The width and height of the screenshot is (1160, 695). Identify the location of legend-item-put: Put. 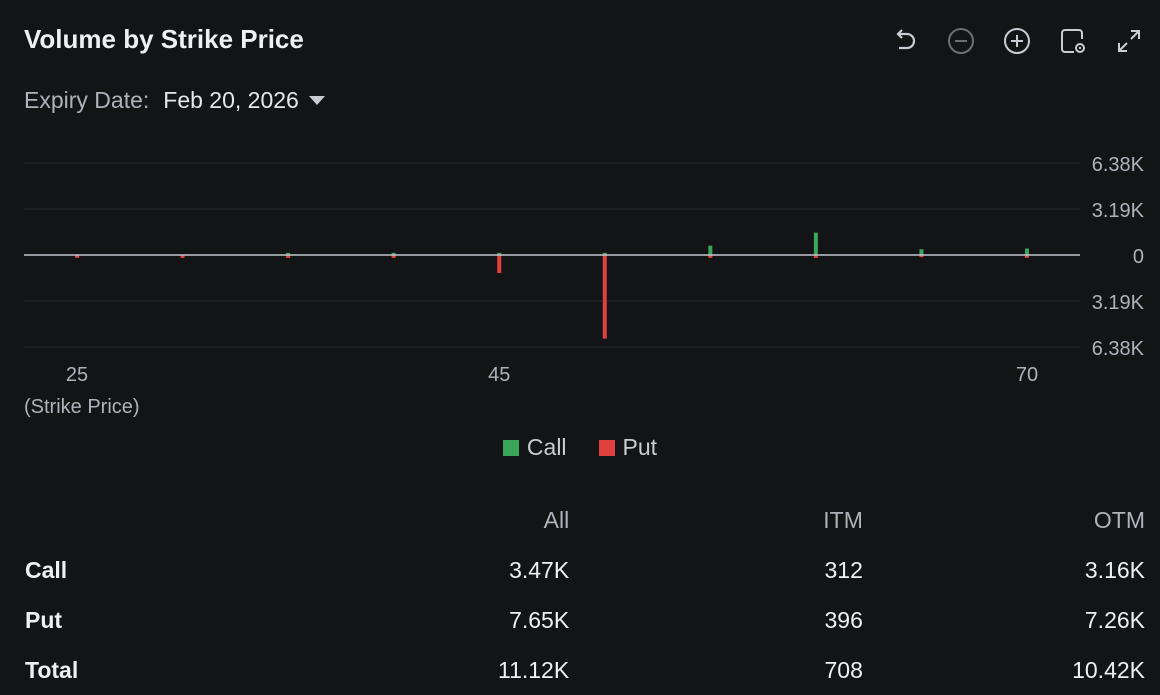
(628, 447).